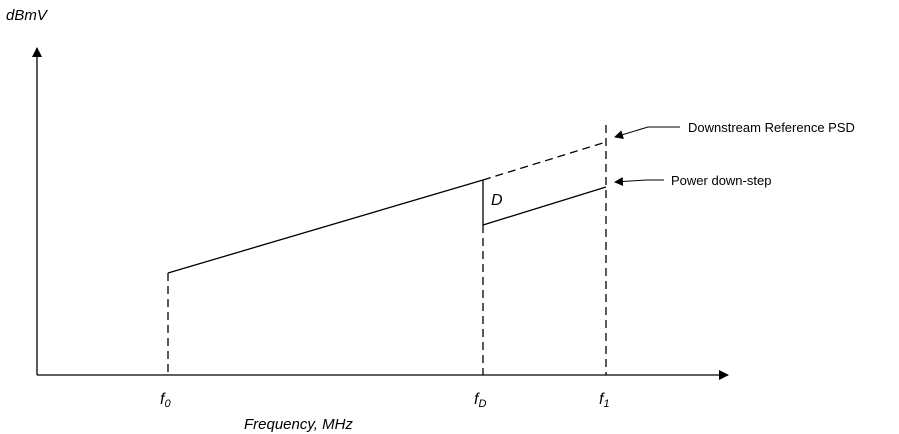  What do you see at coordinates (771, 127) in the screenshot?
I see `reference-callout-text: Downstream Reference PSD` at bounding box center [771, 127].